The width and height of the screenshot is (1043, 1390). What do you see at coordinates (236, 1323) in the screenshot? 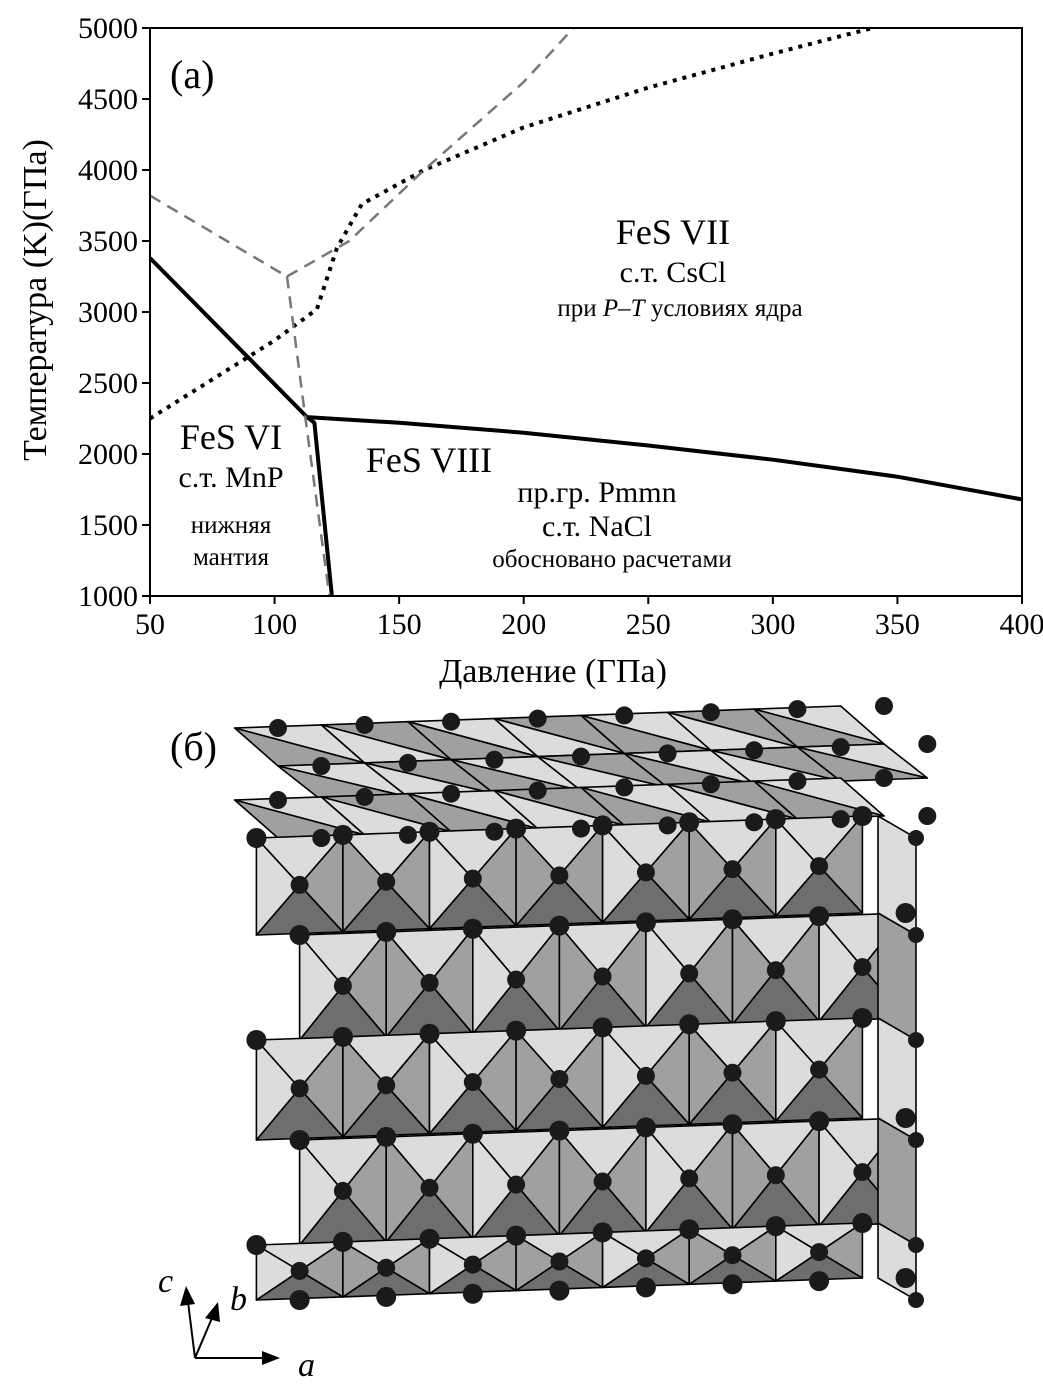
I see `lattice-axes-indicator: c b a` at bounding box center [236, 1323].